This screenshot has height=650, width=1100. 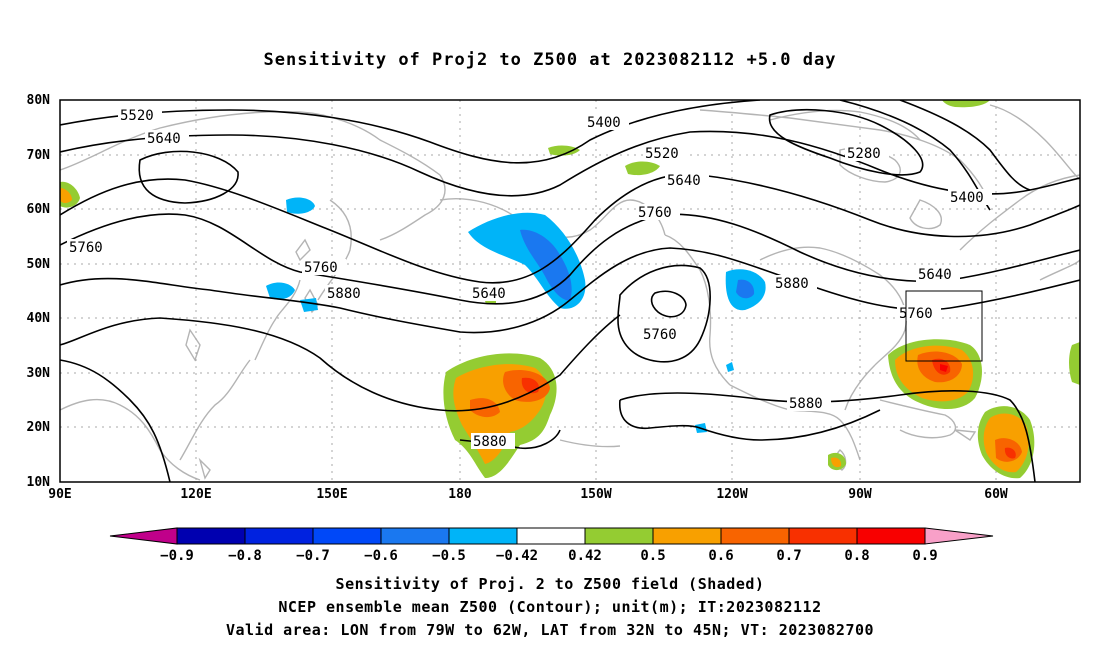 I want to click on lon-label: 60W, so click(x=996, y=494).